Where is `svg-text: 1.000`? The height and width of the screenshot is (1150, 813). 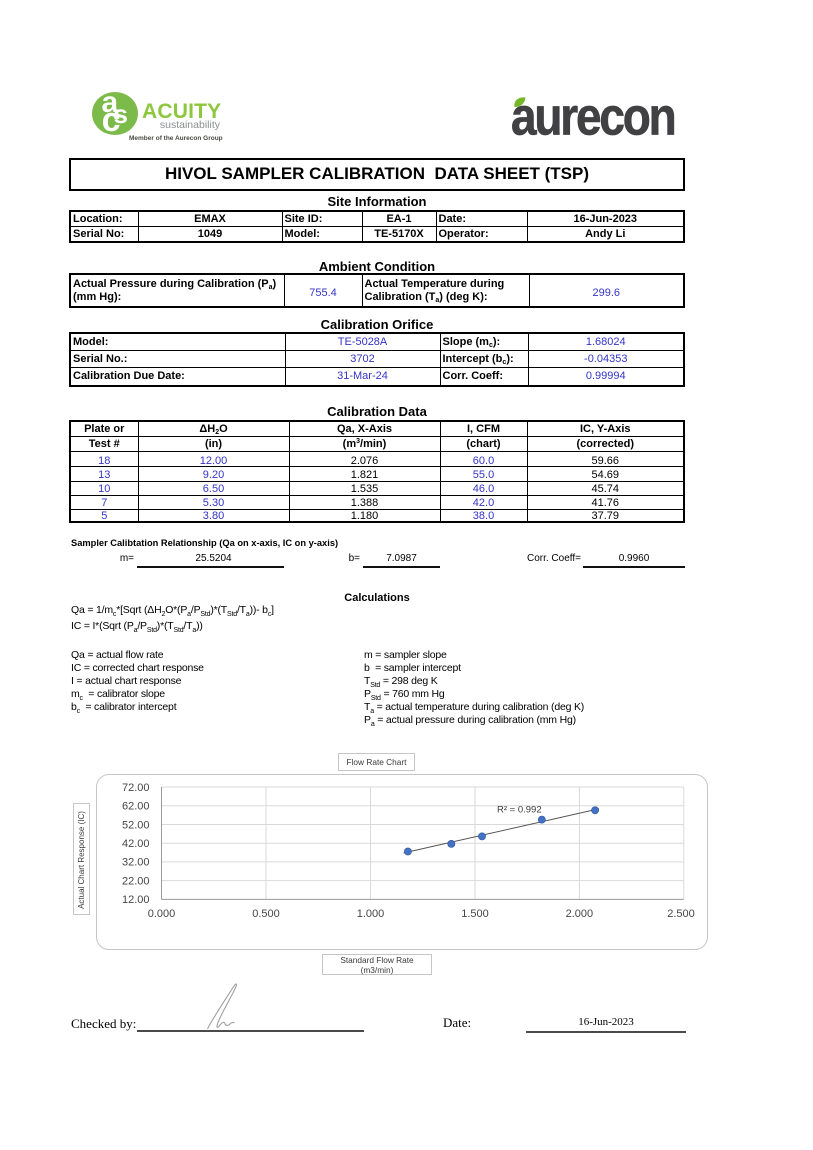 svg-text: 1.000 is located at coordinates (371, 914).